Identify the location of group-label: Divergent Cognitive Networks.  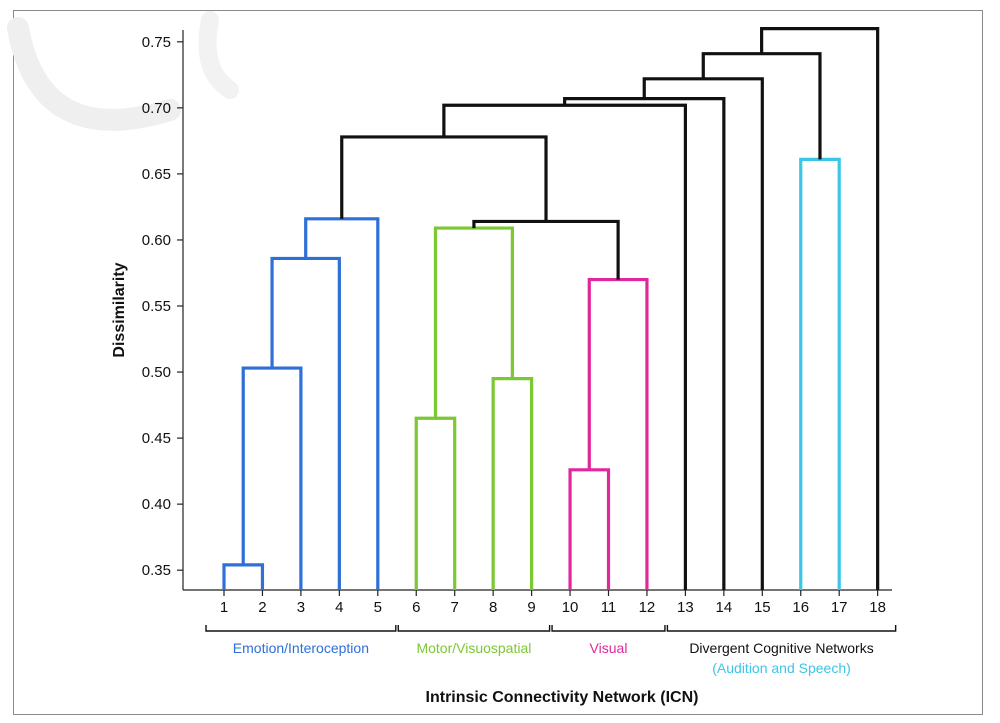
(781, 648).